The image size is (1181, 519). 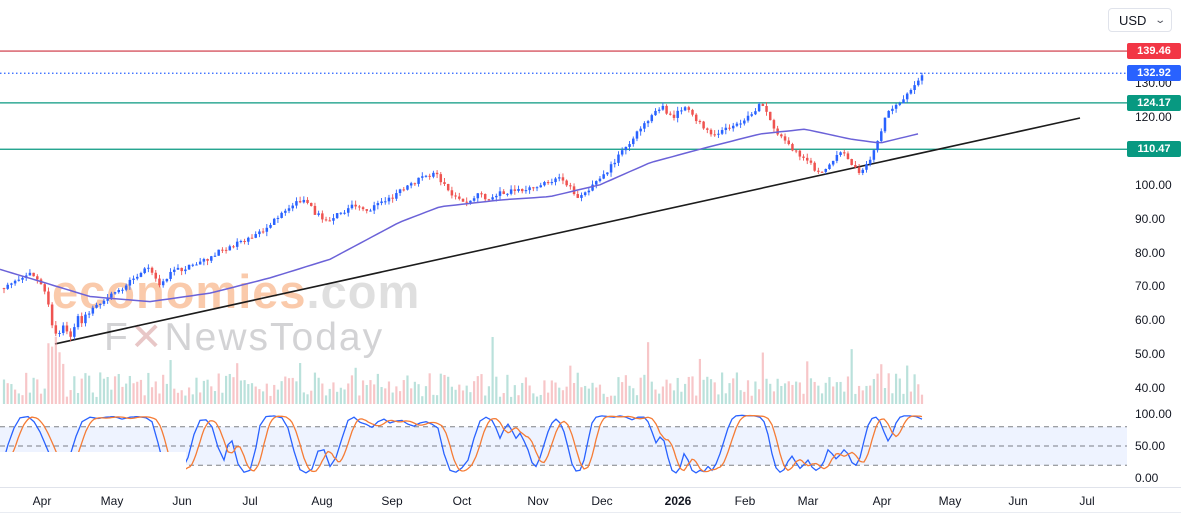 I want to click on time-tick-label: Mar, so click(x=808, y=501).